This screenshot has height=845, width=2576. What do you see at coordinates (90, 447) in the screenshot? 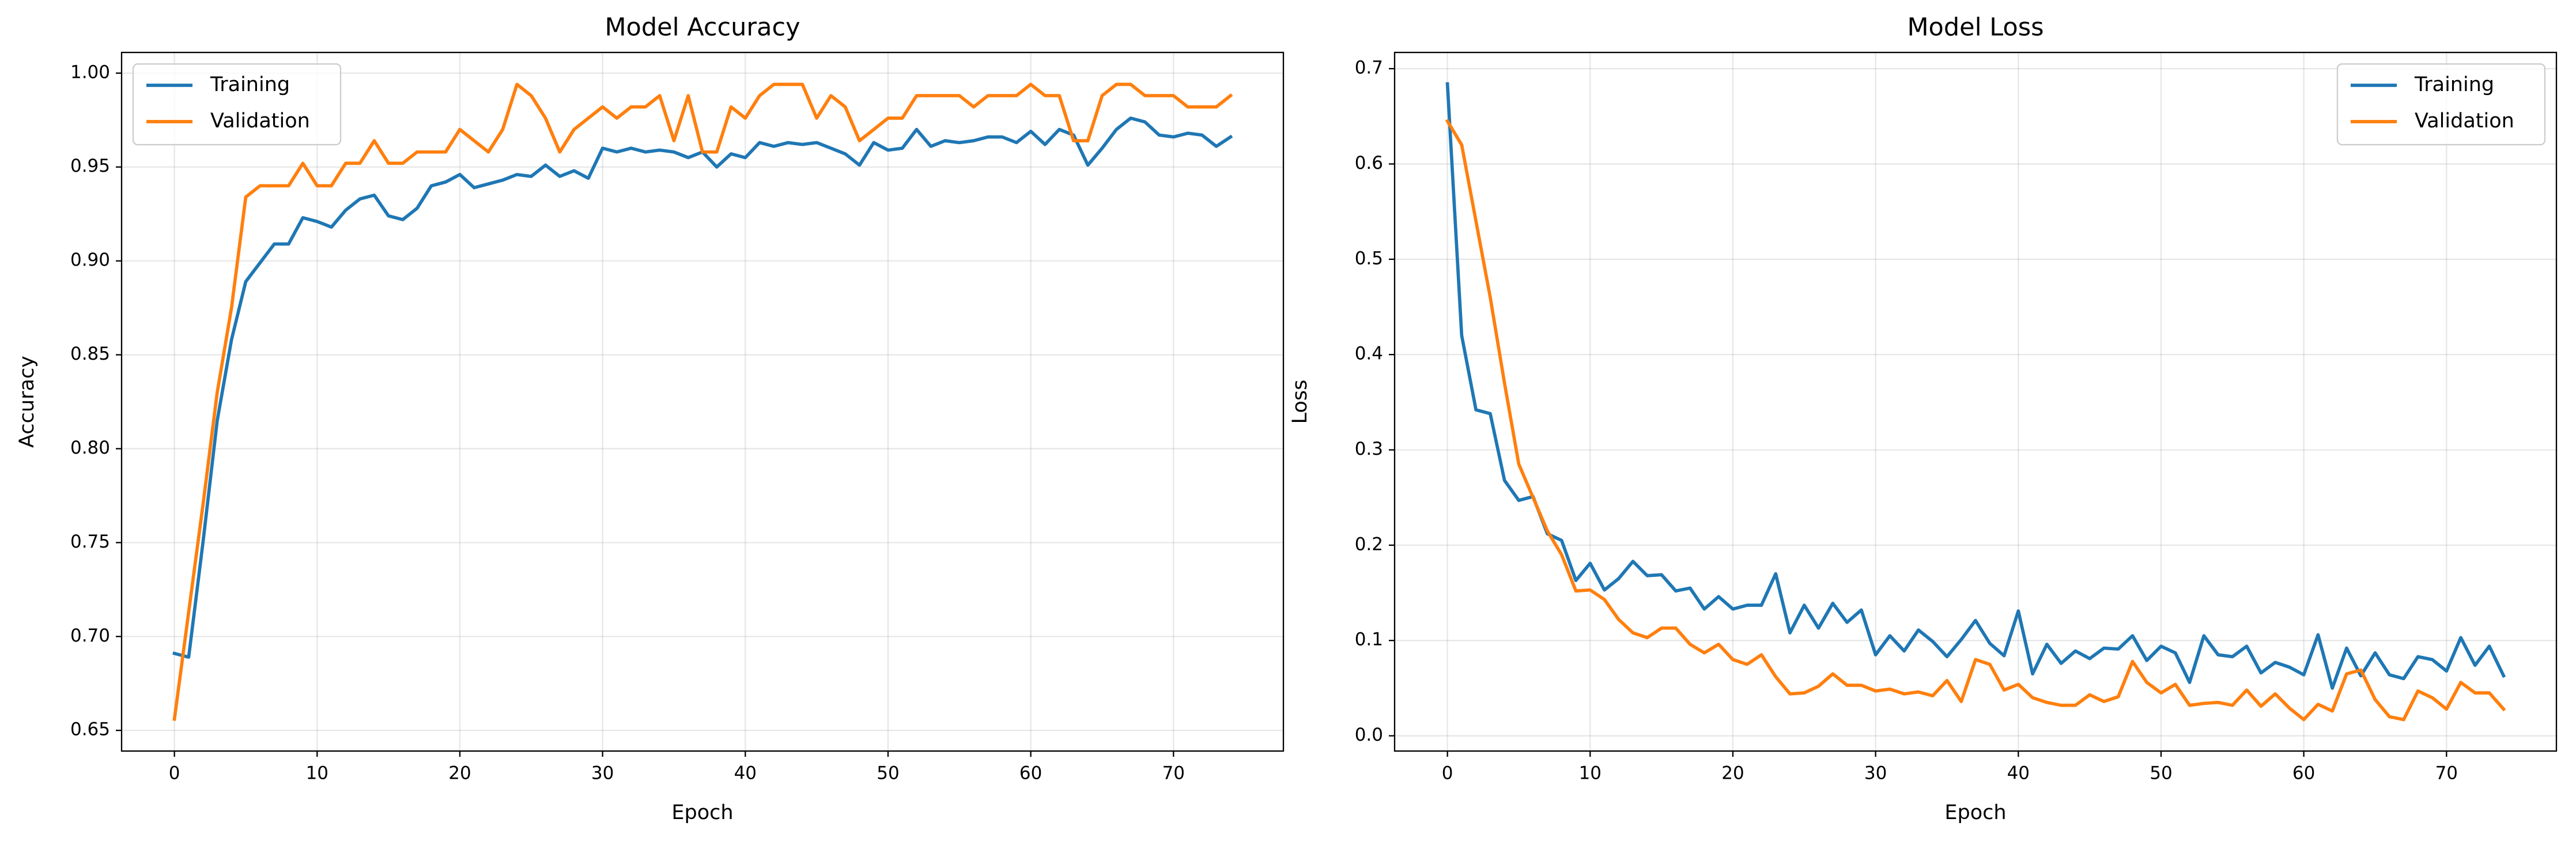
I see `y-tick-label: 0.80` at bounding box center [90, 447].